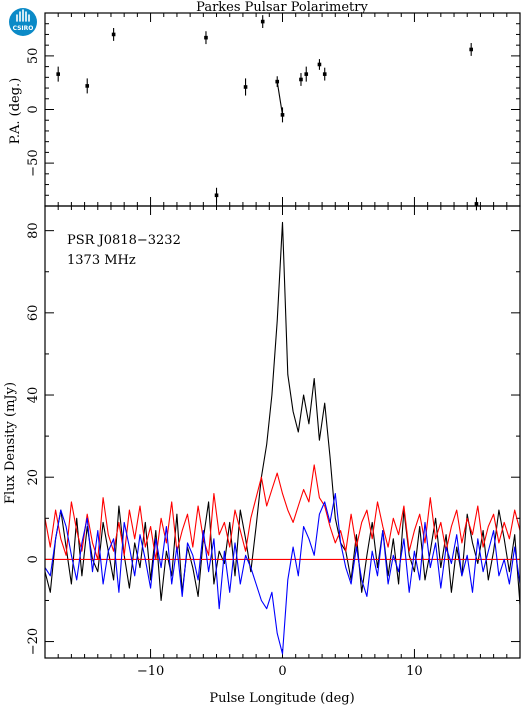  What do you see at coordinates (101, 260) in the screenshot?
I see `frequency-annotation: 1373 MHz` at bounding box center [101, 260].